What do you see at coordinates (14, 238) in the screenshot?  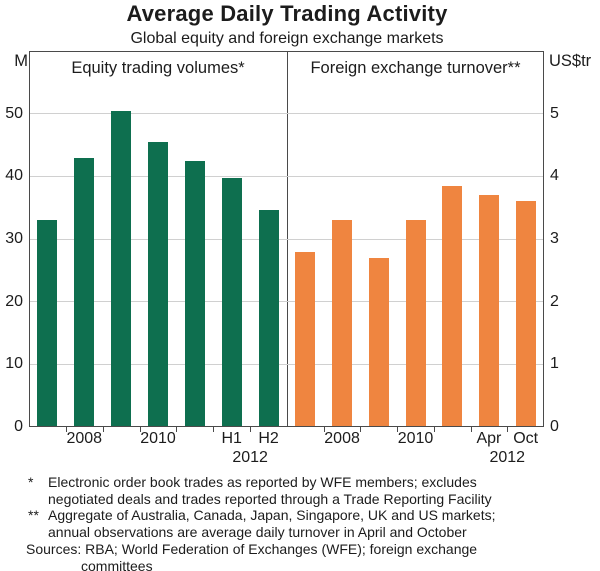 I see `left-axis-tick-label: 30` at bounding box center [14, 238].